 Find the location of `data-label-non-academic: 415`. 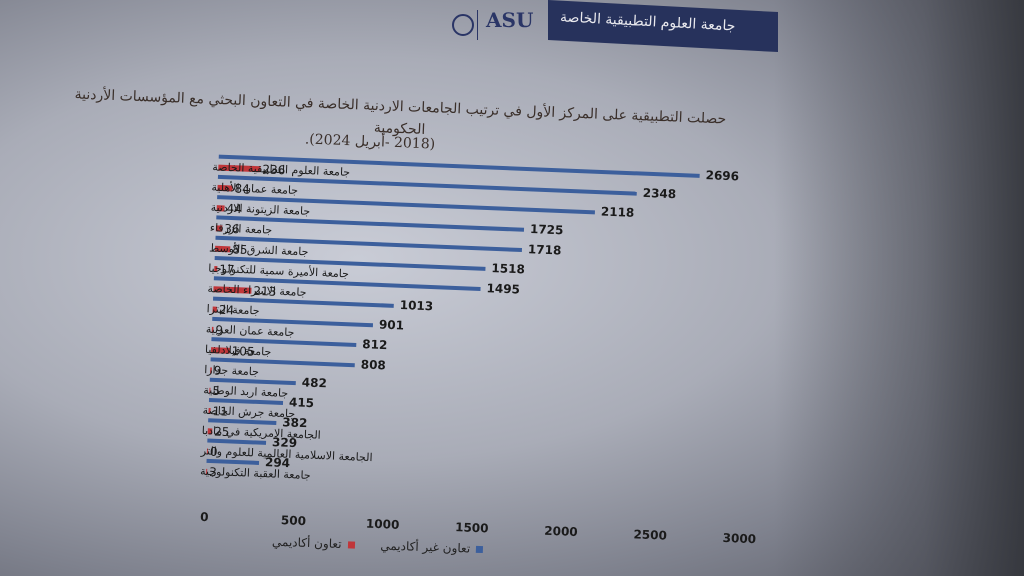

data-label-non-academic: 415 is located at coordinates (302, 402).